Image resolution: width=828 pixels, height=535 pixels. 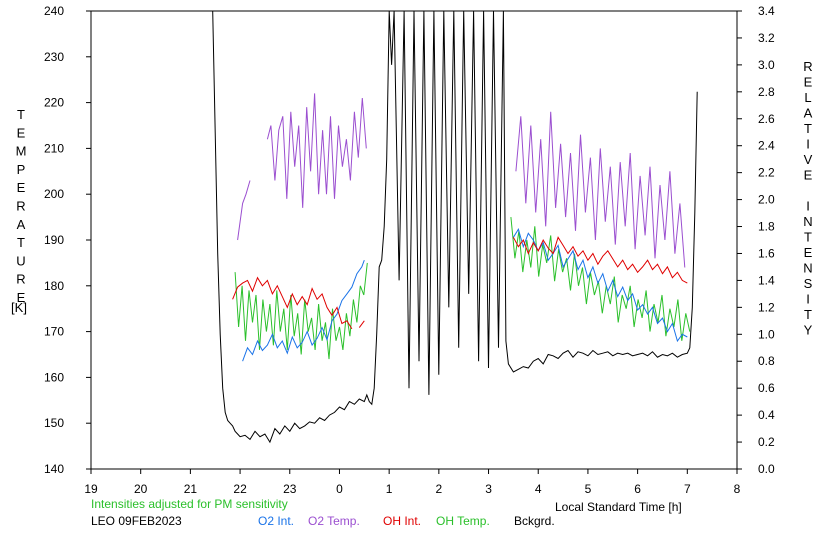 What do you see at coordinates (808, 113) in the screenshot?
I see `y-right-label-letter: A` at bounding box center [808, 113].